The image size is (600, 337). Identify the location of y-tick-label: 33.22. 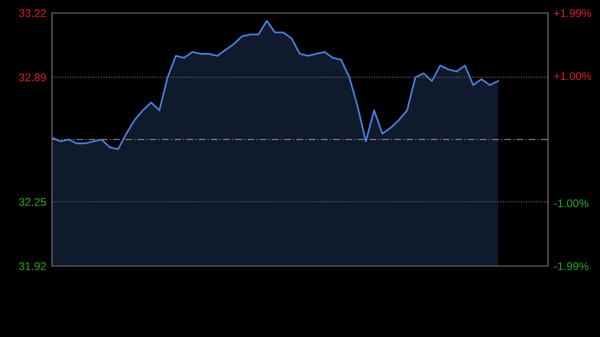
(32, 13).